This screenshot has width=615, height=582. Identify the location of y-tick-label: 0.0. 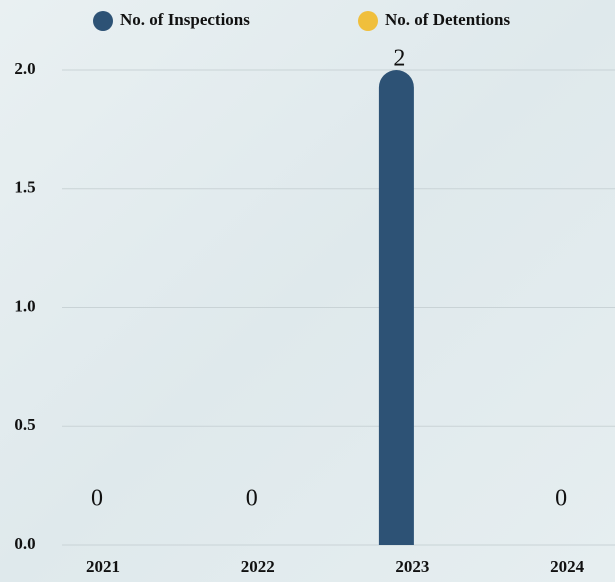
(24, 543).